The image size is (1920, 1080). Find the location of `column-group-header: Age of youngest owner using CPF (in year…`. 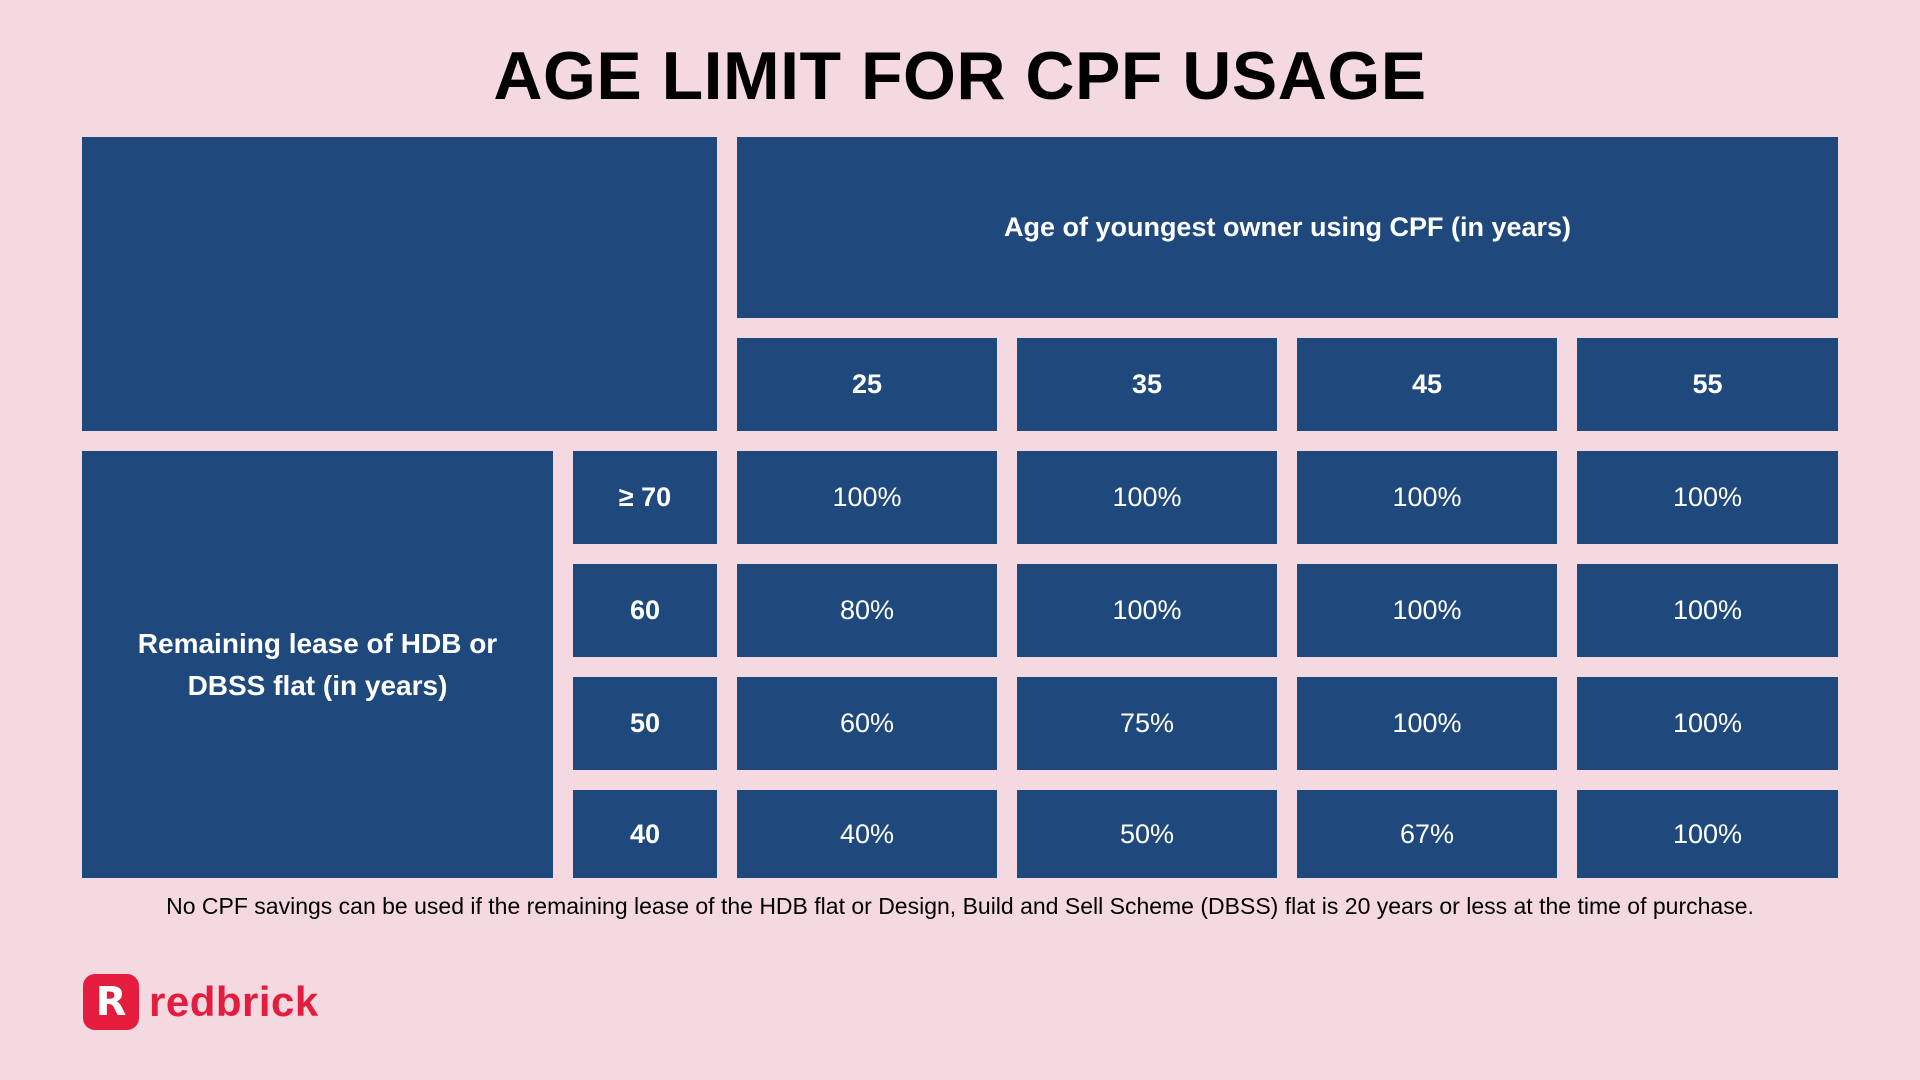

column-group-header: Age of youngest owner using CPF (in year… is located at coordinates (1287, 227).